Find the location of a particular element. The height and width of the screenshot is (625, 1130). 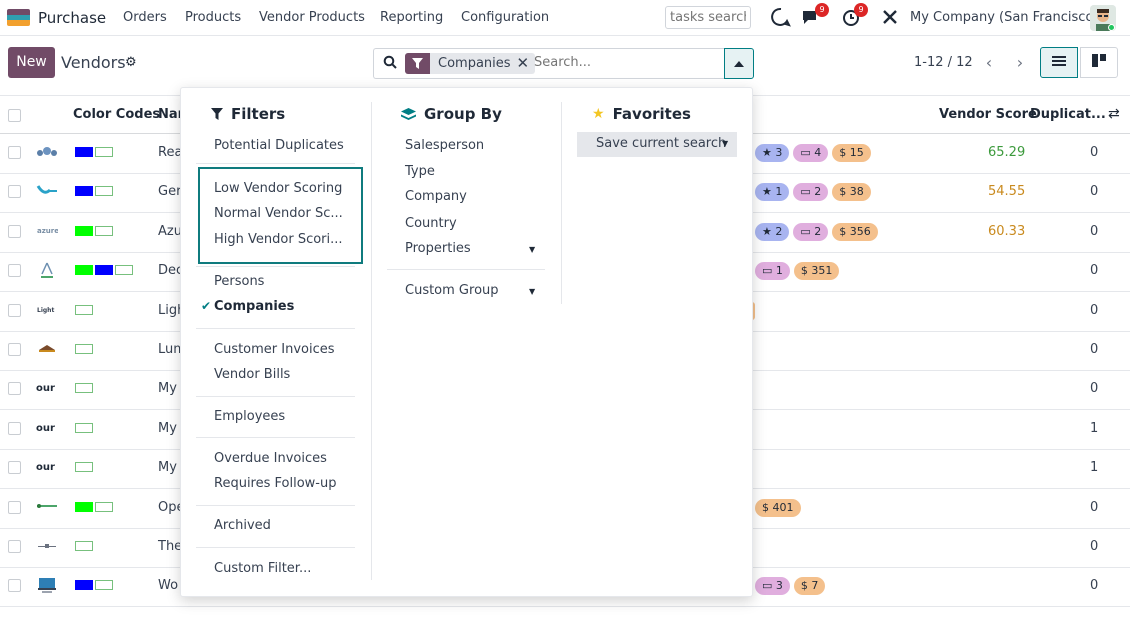

save-current-search-label: Save current search is located at coordinates (661, 143).